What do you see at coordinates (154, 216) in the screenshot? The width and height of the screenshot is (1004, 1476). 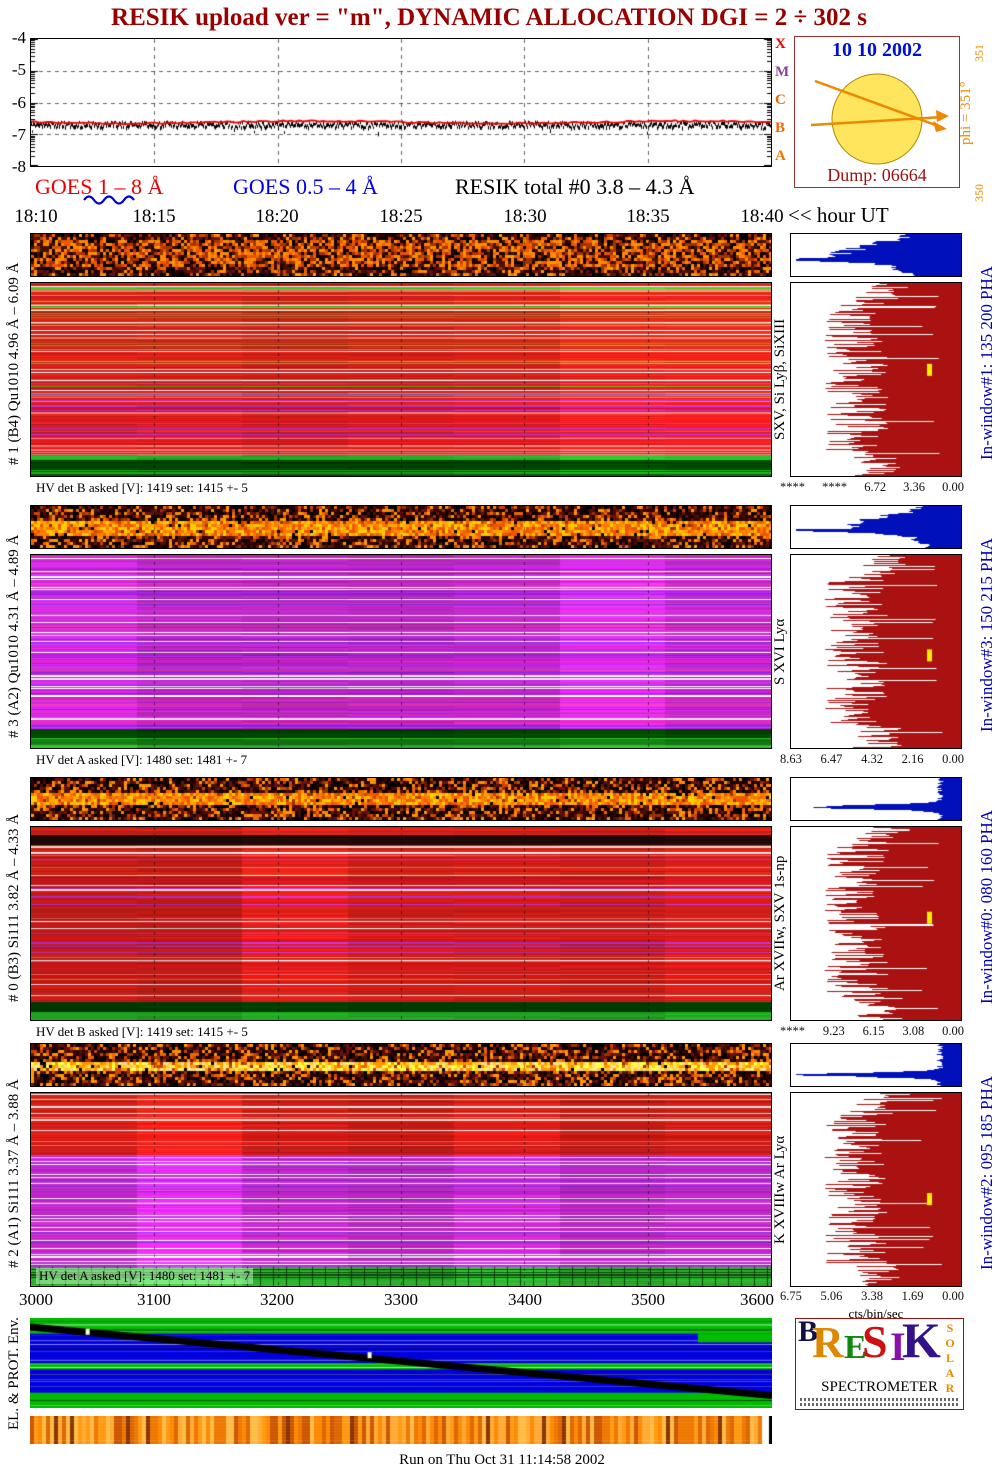 I see `time-tick: 18:15` at bounding box center [154, 216].